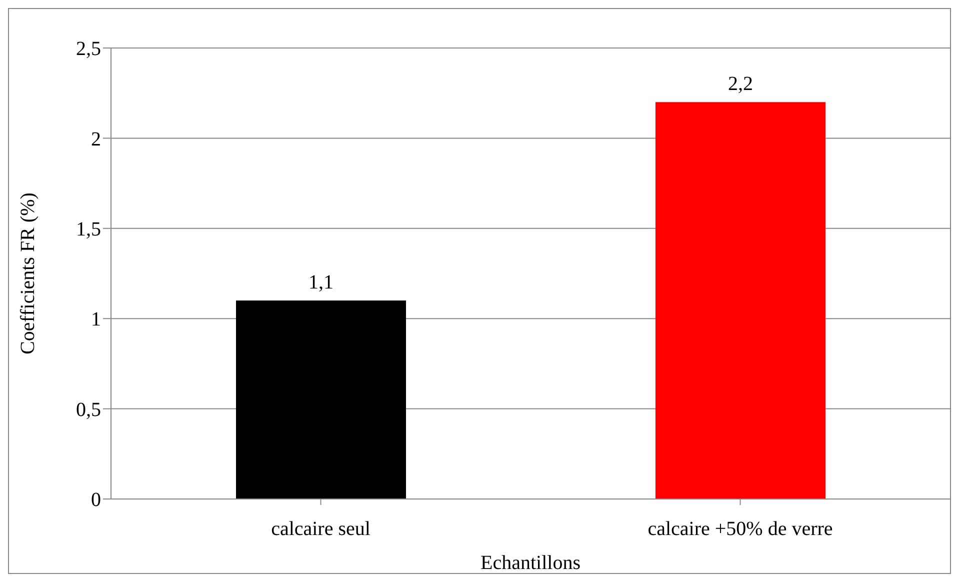 Image resolution: width=957 pixels, height=580 pixels. Describe the element at coordinates (530, 563) in the screenshot. I see `x-axis-title: Echantillons` at that location.